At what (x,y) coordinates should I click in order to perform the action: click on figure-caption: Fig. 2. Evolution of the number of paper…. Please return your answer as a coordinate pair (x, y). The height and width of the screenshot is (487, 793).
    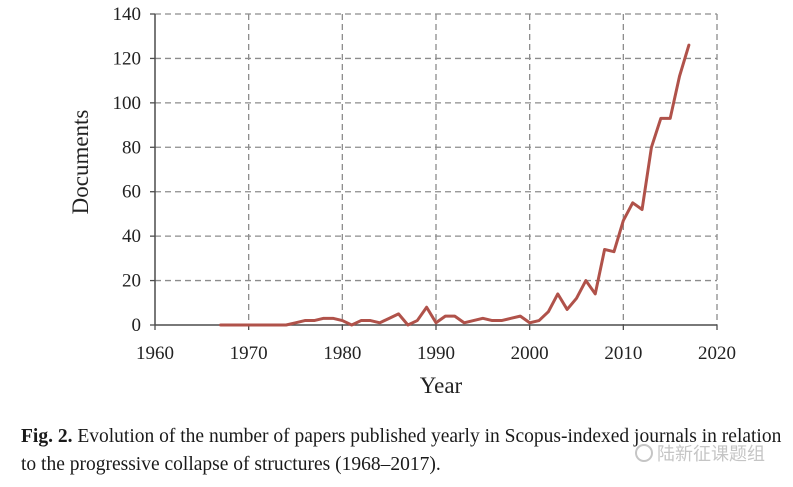
    Looking at the image, I should click on (406, 451).